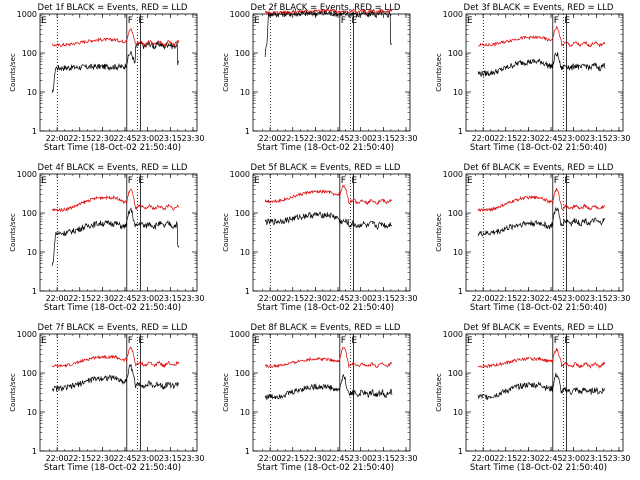  I want to click on chart-title: Det 8f BLACK = Events, RED = LLD, so click(326, 328).